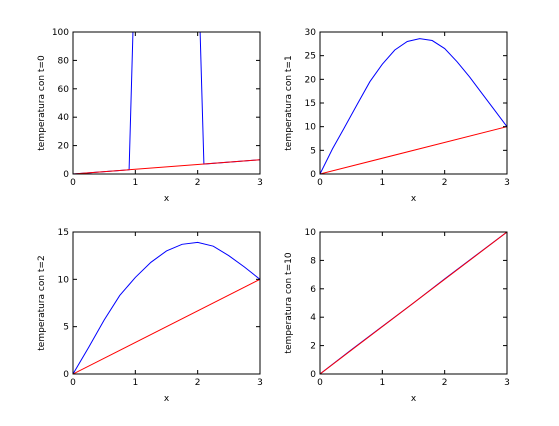 The image size is (559, 426). I want to click on y-tick-label: 25, so click(310, 57).